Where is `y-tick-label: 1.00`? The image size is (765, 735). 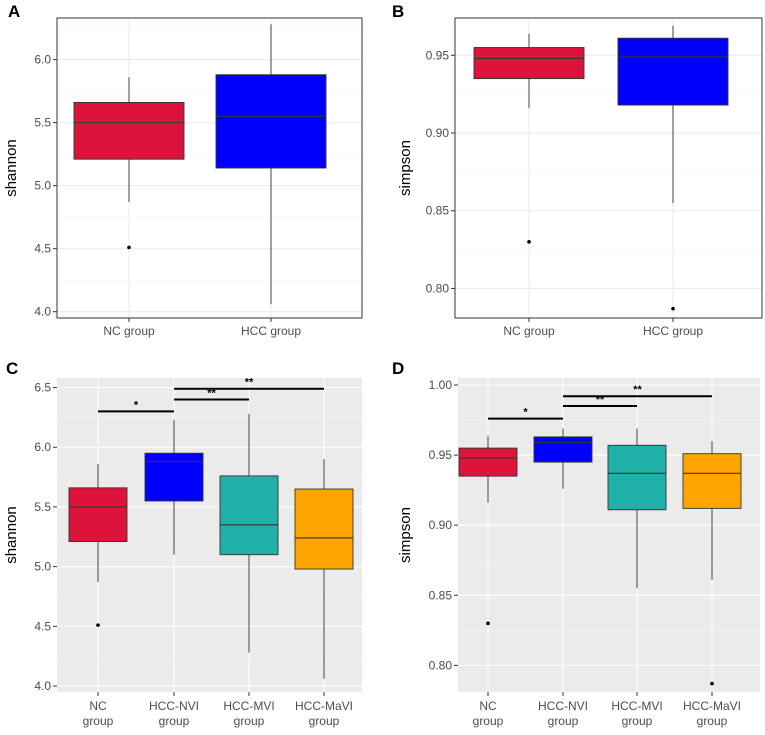
y-tick-label: 1.00 is located at coordinates (441, 385).